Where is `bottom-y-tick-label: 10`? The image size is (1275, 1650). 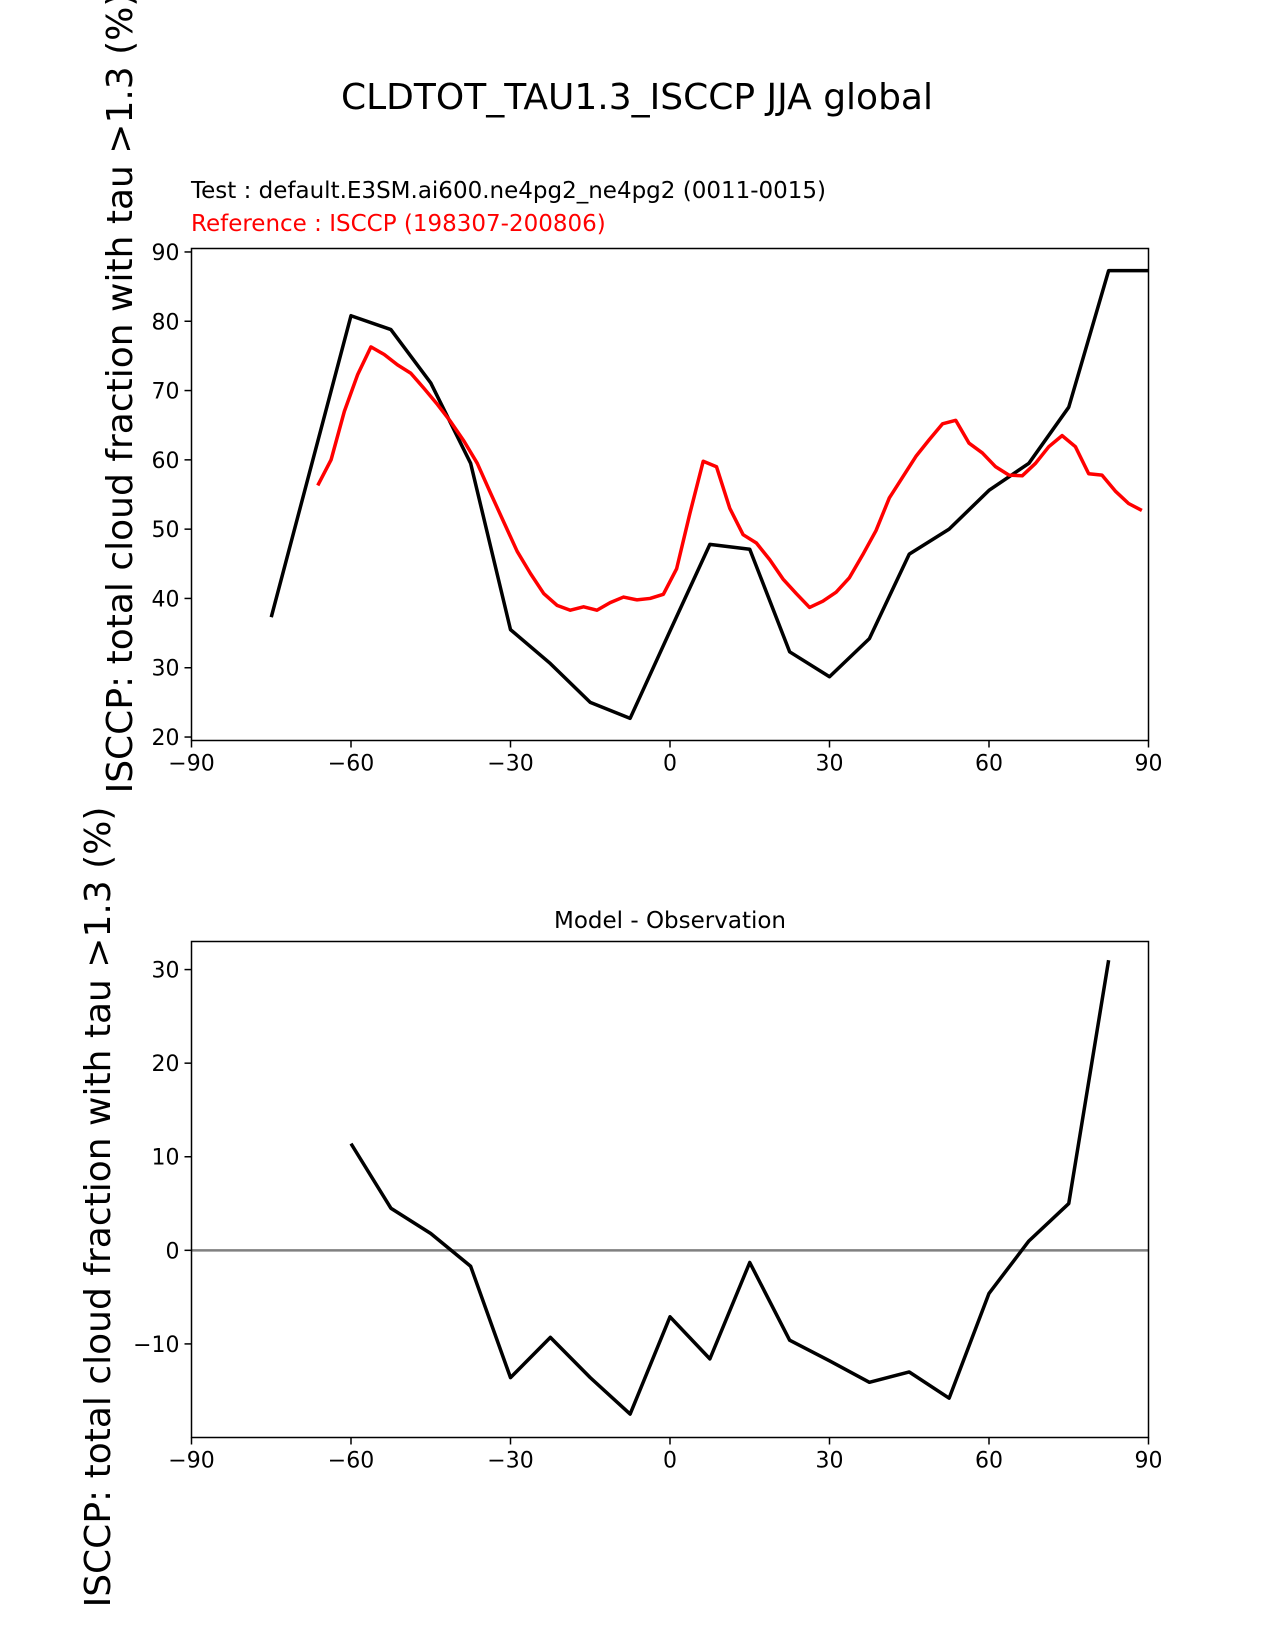 bottom-y-tick-label: 10 is located at coordinates (166, 1158).